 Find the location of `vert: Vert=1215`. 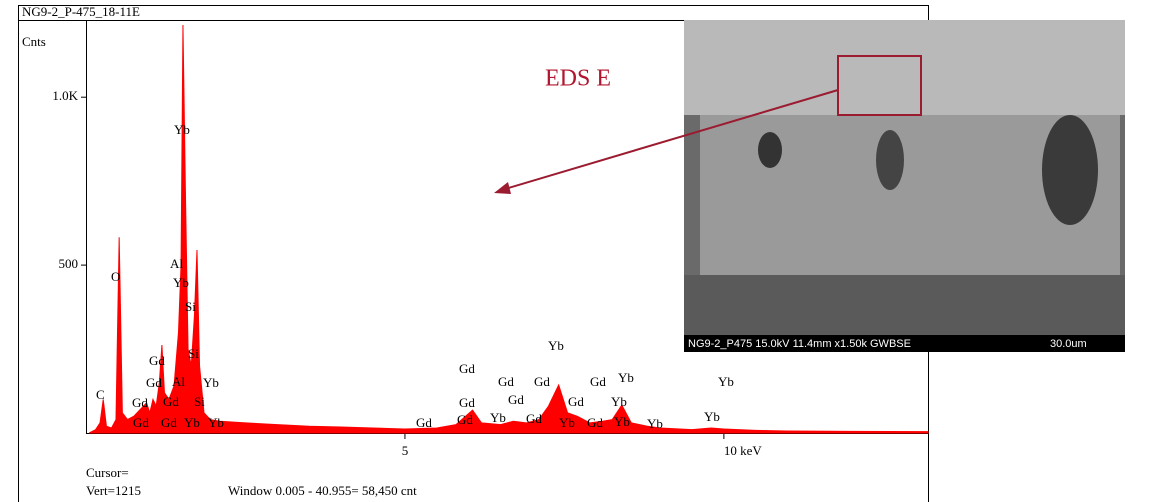

vert: Vert=1215 is located at coordinates (113, 490).